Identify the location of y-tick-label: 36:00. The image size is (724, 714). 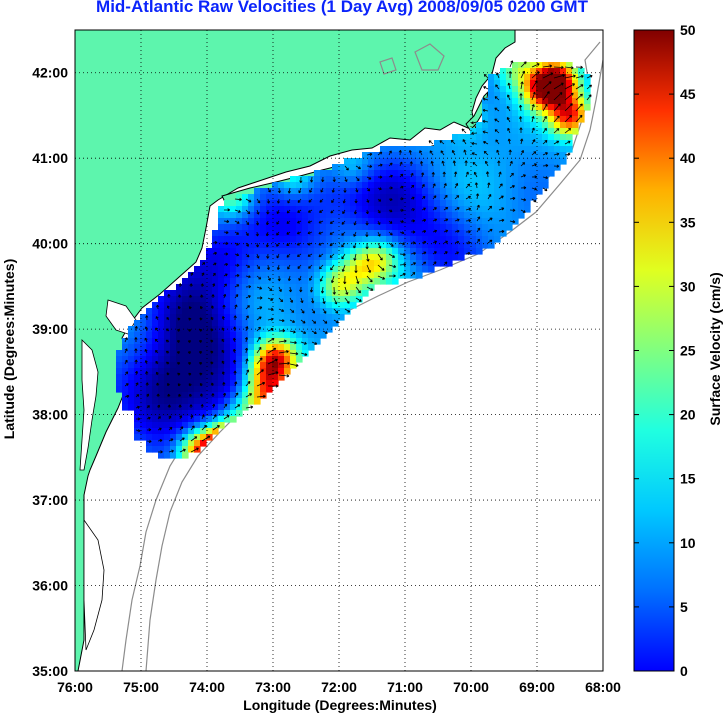
(50, 586).